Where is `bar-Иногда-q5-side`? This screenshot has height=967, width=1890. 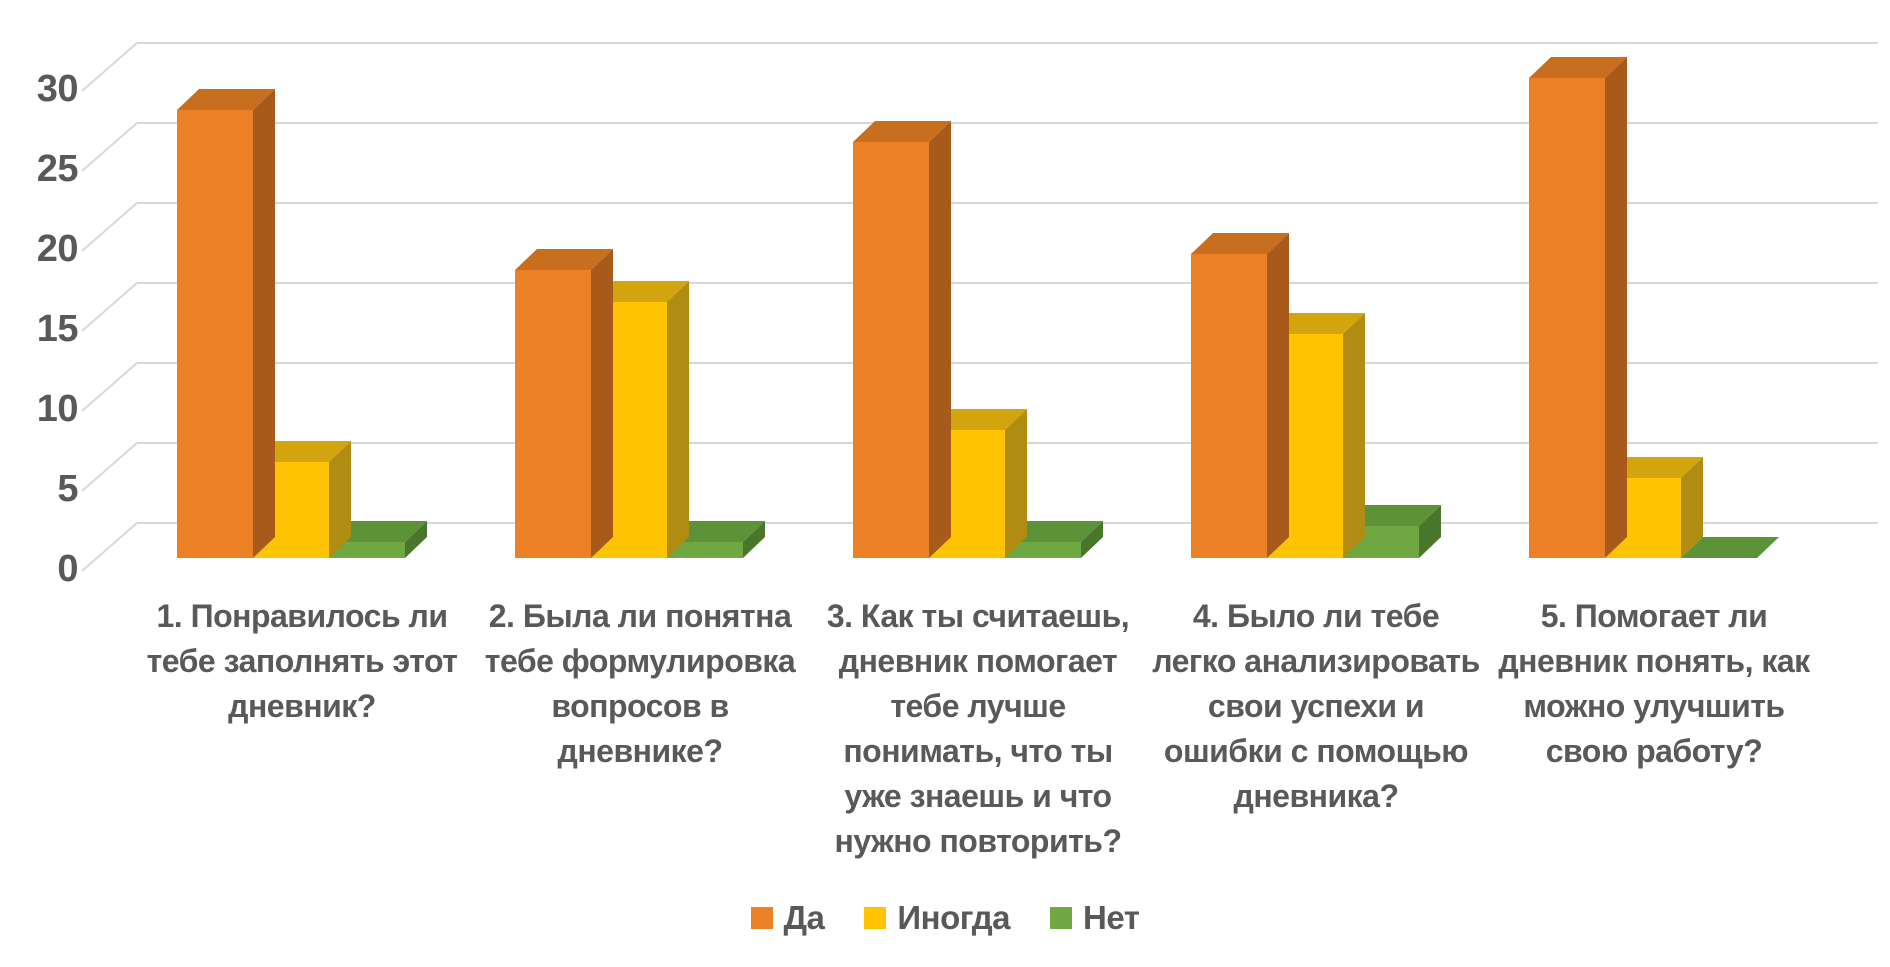 bar-Иногда-q5-side is located at coordinates (1692, 507).